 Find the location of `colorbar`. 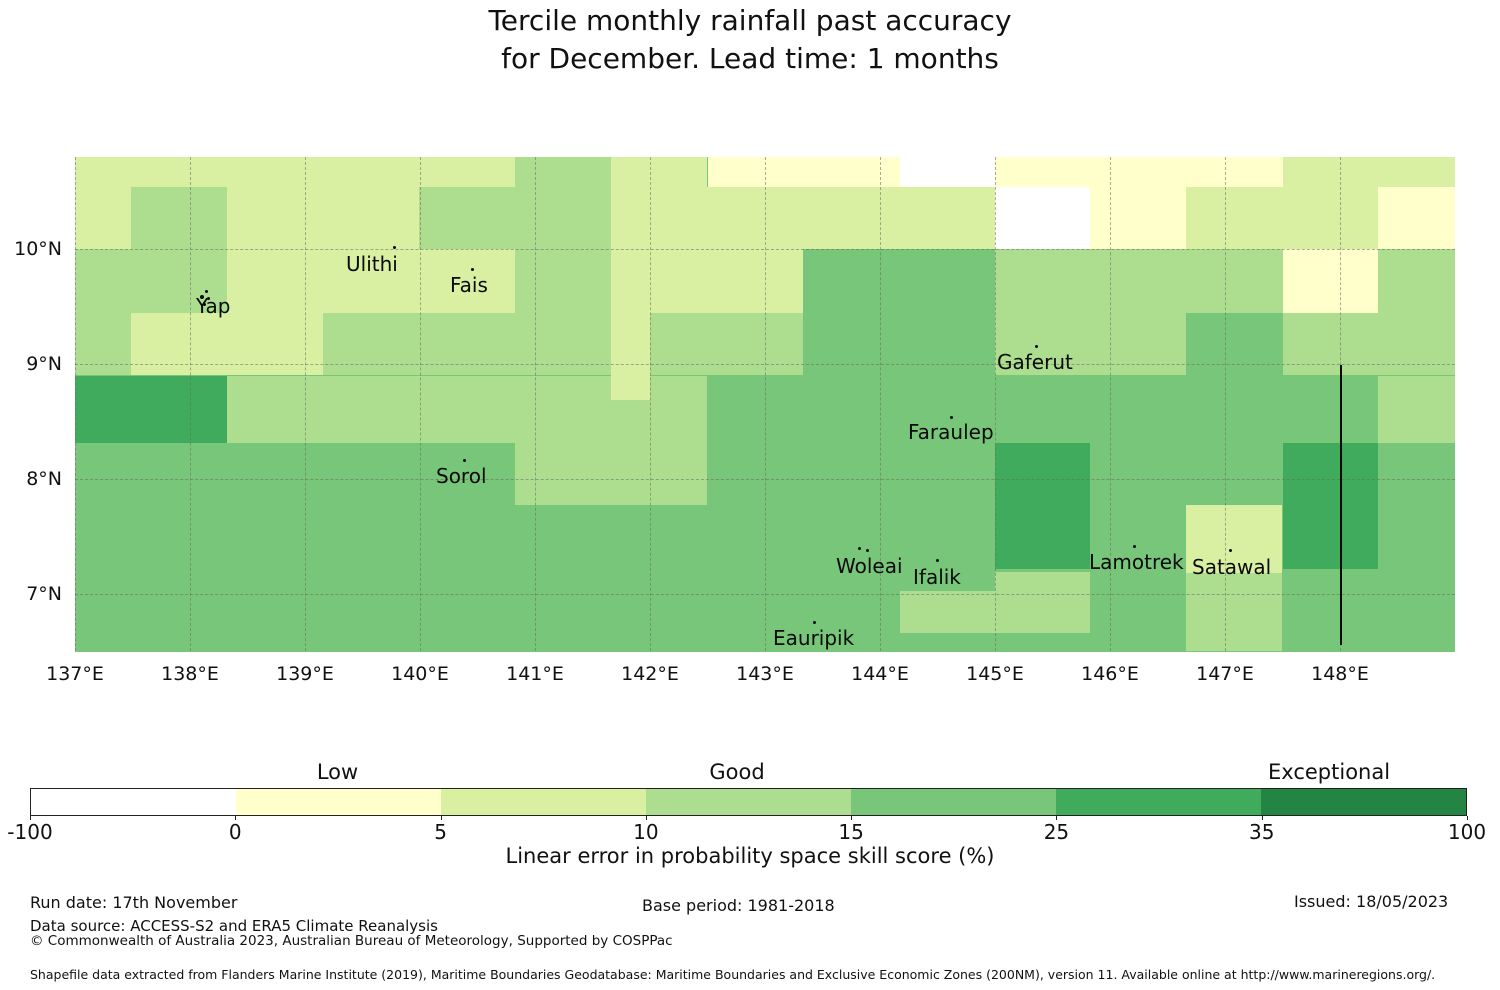

colorbar is located at coordinates (748, 802).